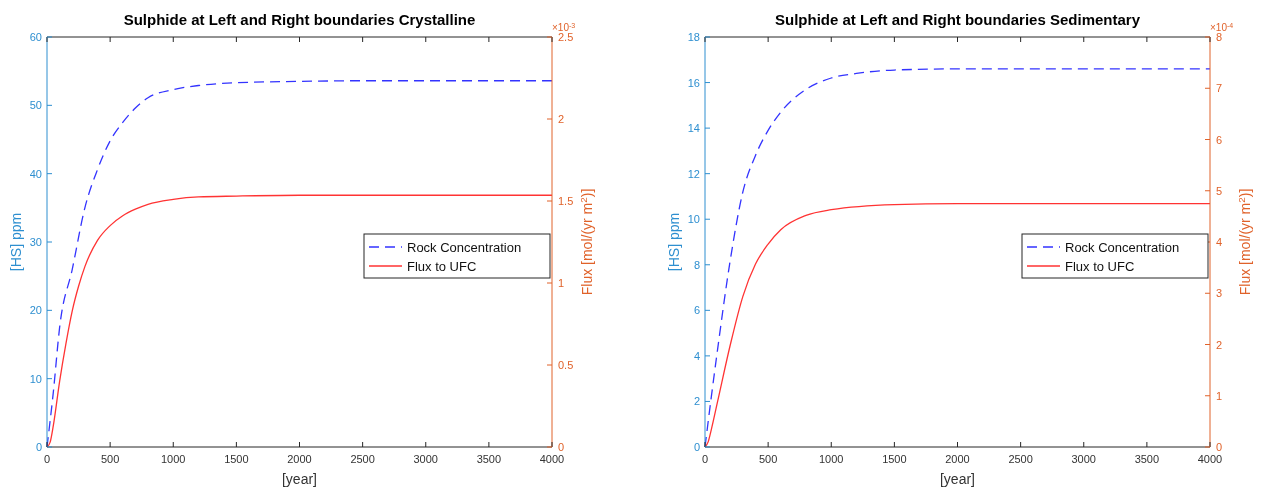 The image size is (1279, 494). What do you see at coordinates (693, 82) in the screenshot?
I see `y-tick-label: 16` at bounding box center [693, 82].